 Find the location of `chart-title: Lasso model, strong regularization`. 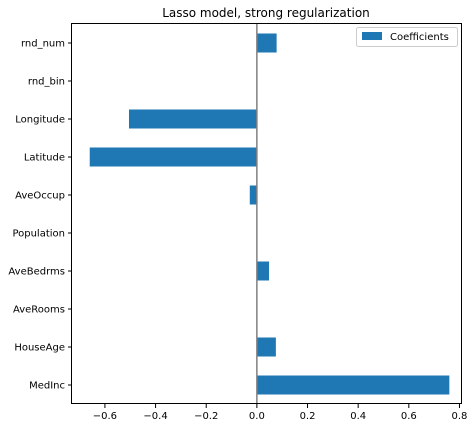

chart-title: Lasso model, strong regularization is located at coordinates (266, 13).